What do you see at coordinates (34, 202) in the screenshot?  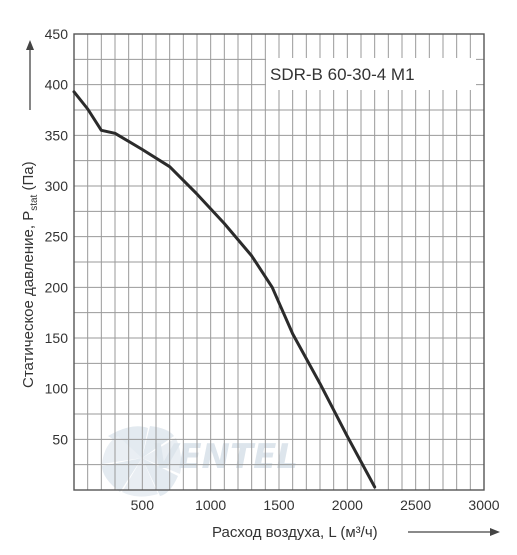 I see `y-axis-title-sub: stat` at bounding box center [34, 202].